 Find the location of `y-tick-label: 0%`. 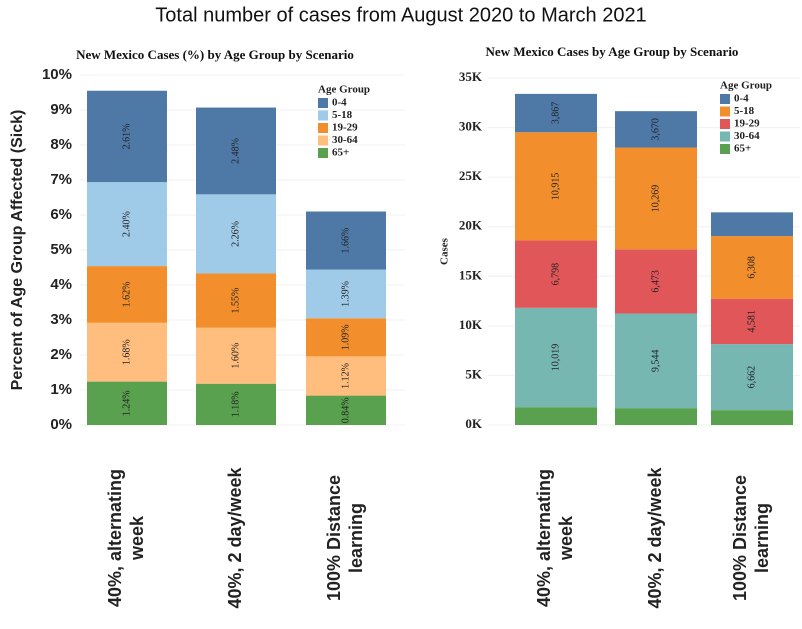

y-tick-label: 0% is located at coordinates (61, 424).